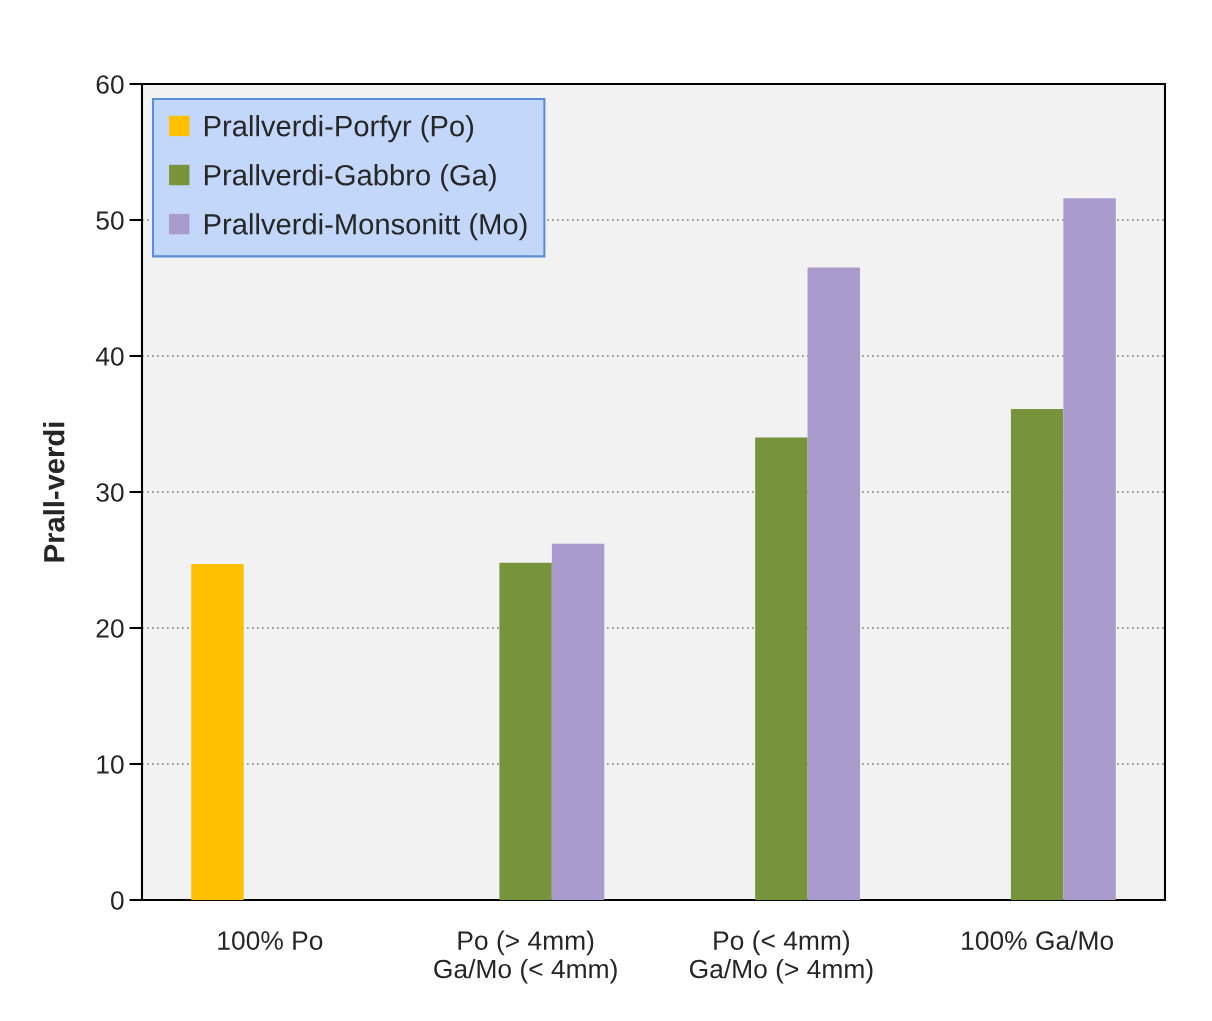 The image size is (1212, 1021). What do you see at coordinates (339, 129) in the screenshot?
I see `legend-label: Prallverdi-Porfyr (Po)` at bounding box center [339, 129].